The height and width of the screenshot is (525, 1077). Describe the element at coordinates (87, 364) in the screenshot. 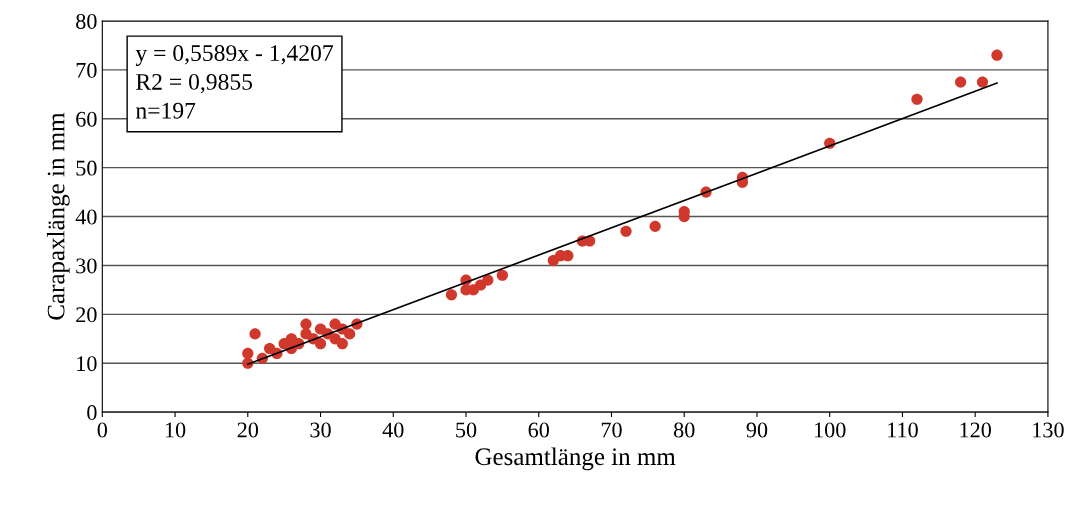

I see `y-tick-label: 10` at that location.